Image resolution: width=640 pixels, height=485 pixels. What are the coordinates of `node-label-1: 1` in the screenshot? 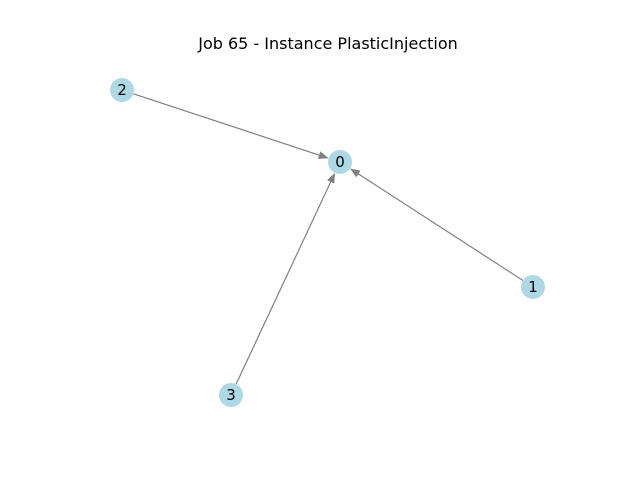 It's located at (533, 287).